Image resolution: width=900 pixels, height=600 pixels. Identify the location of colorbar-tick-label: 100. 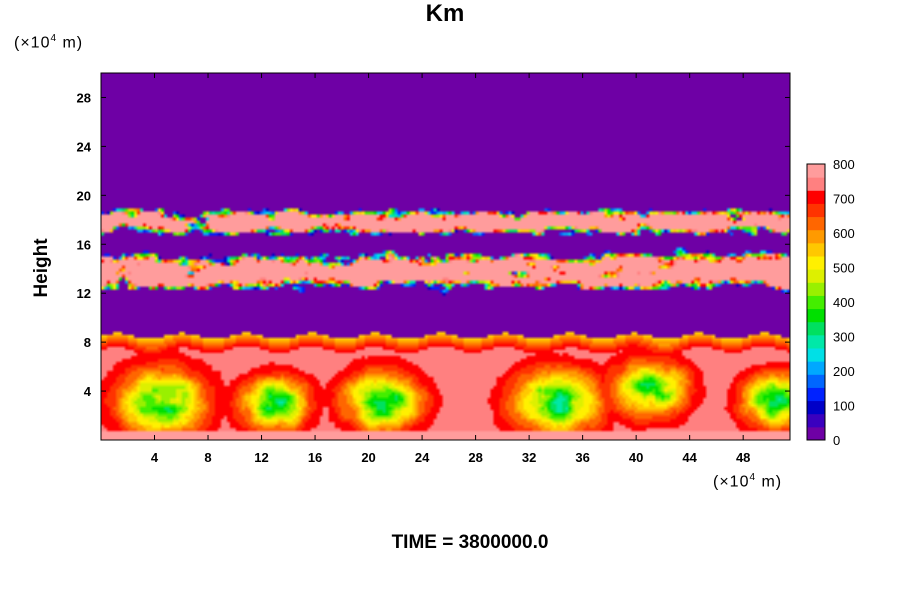
(844, 406).